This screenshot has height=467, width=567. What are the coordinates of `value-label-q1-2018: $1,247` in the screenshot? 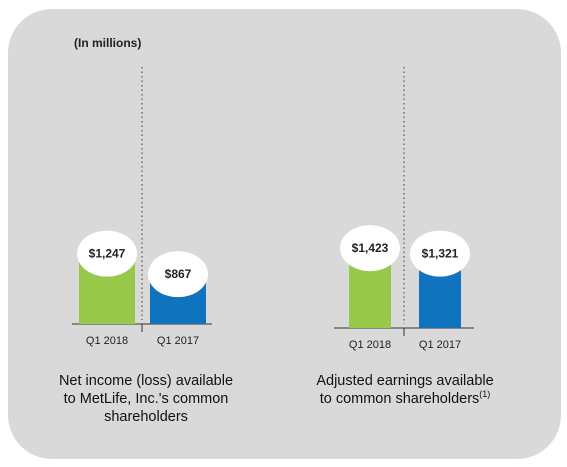 It's located at (107, 254).